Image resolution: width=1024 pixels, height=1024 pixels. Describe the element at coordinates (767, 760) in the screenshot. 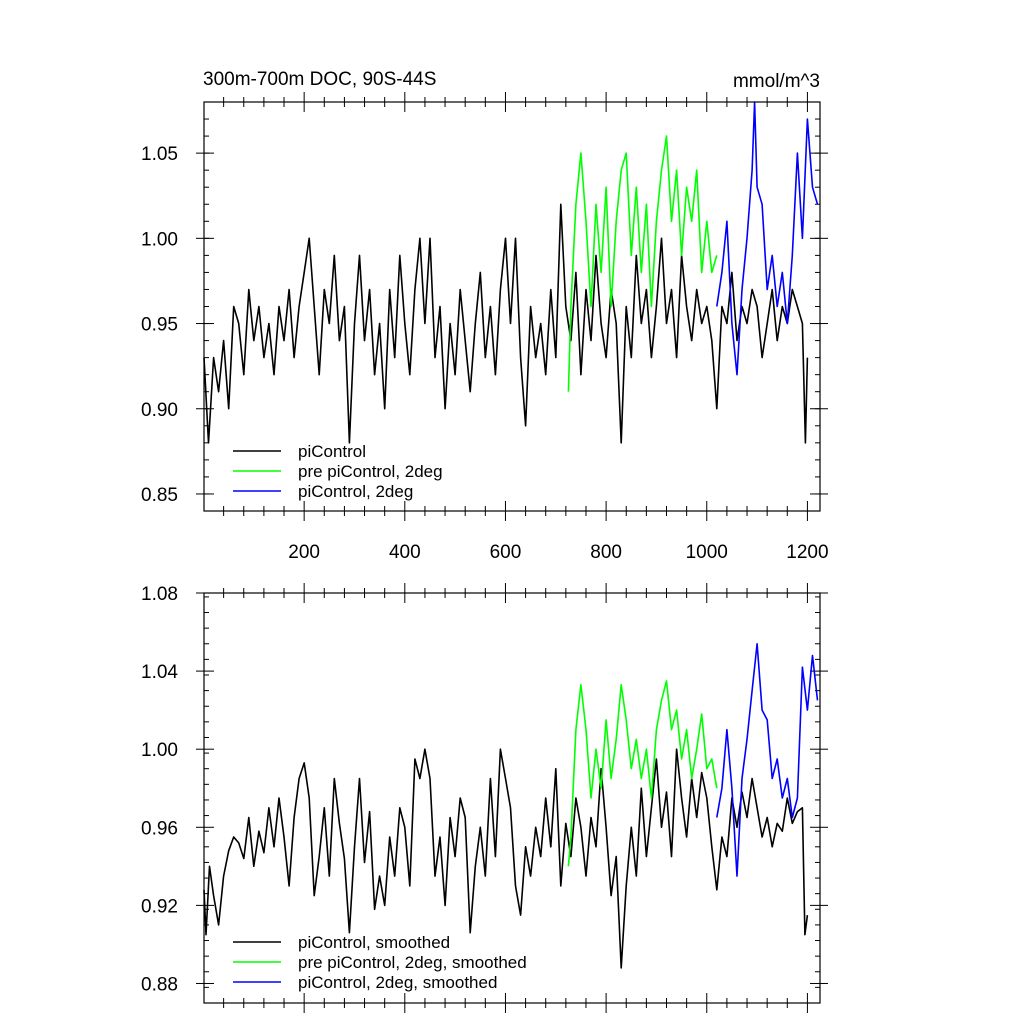

I see `series-line-picontrol-2deg-smoothed` at that location.